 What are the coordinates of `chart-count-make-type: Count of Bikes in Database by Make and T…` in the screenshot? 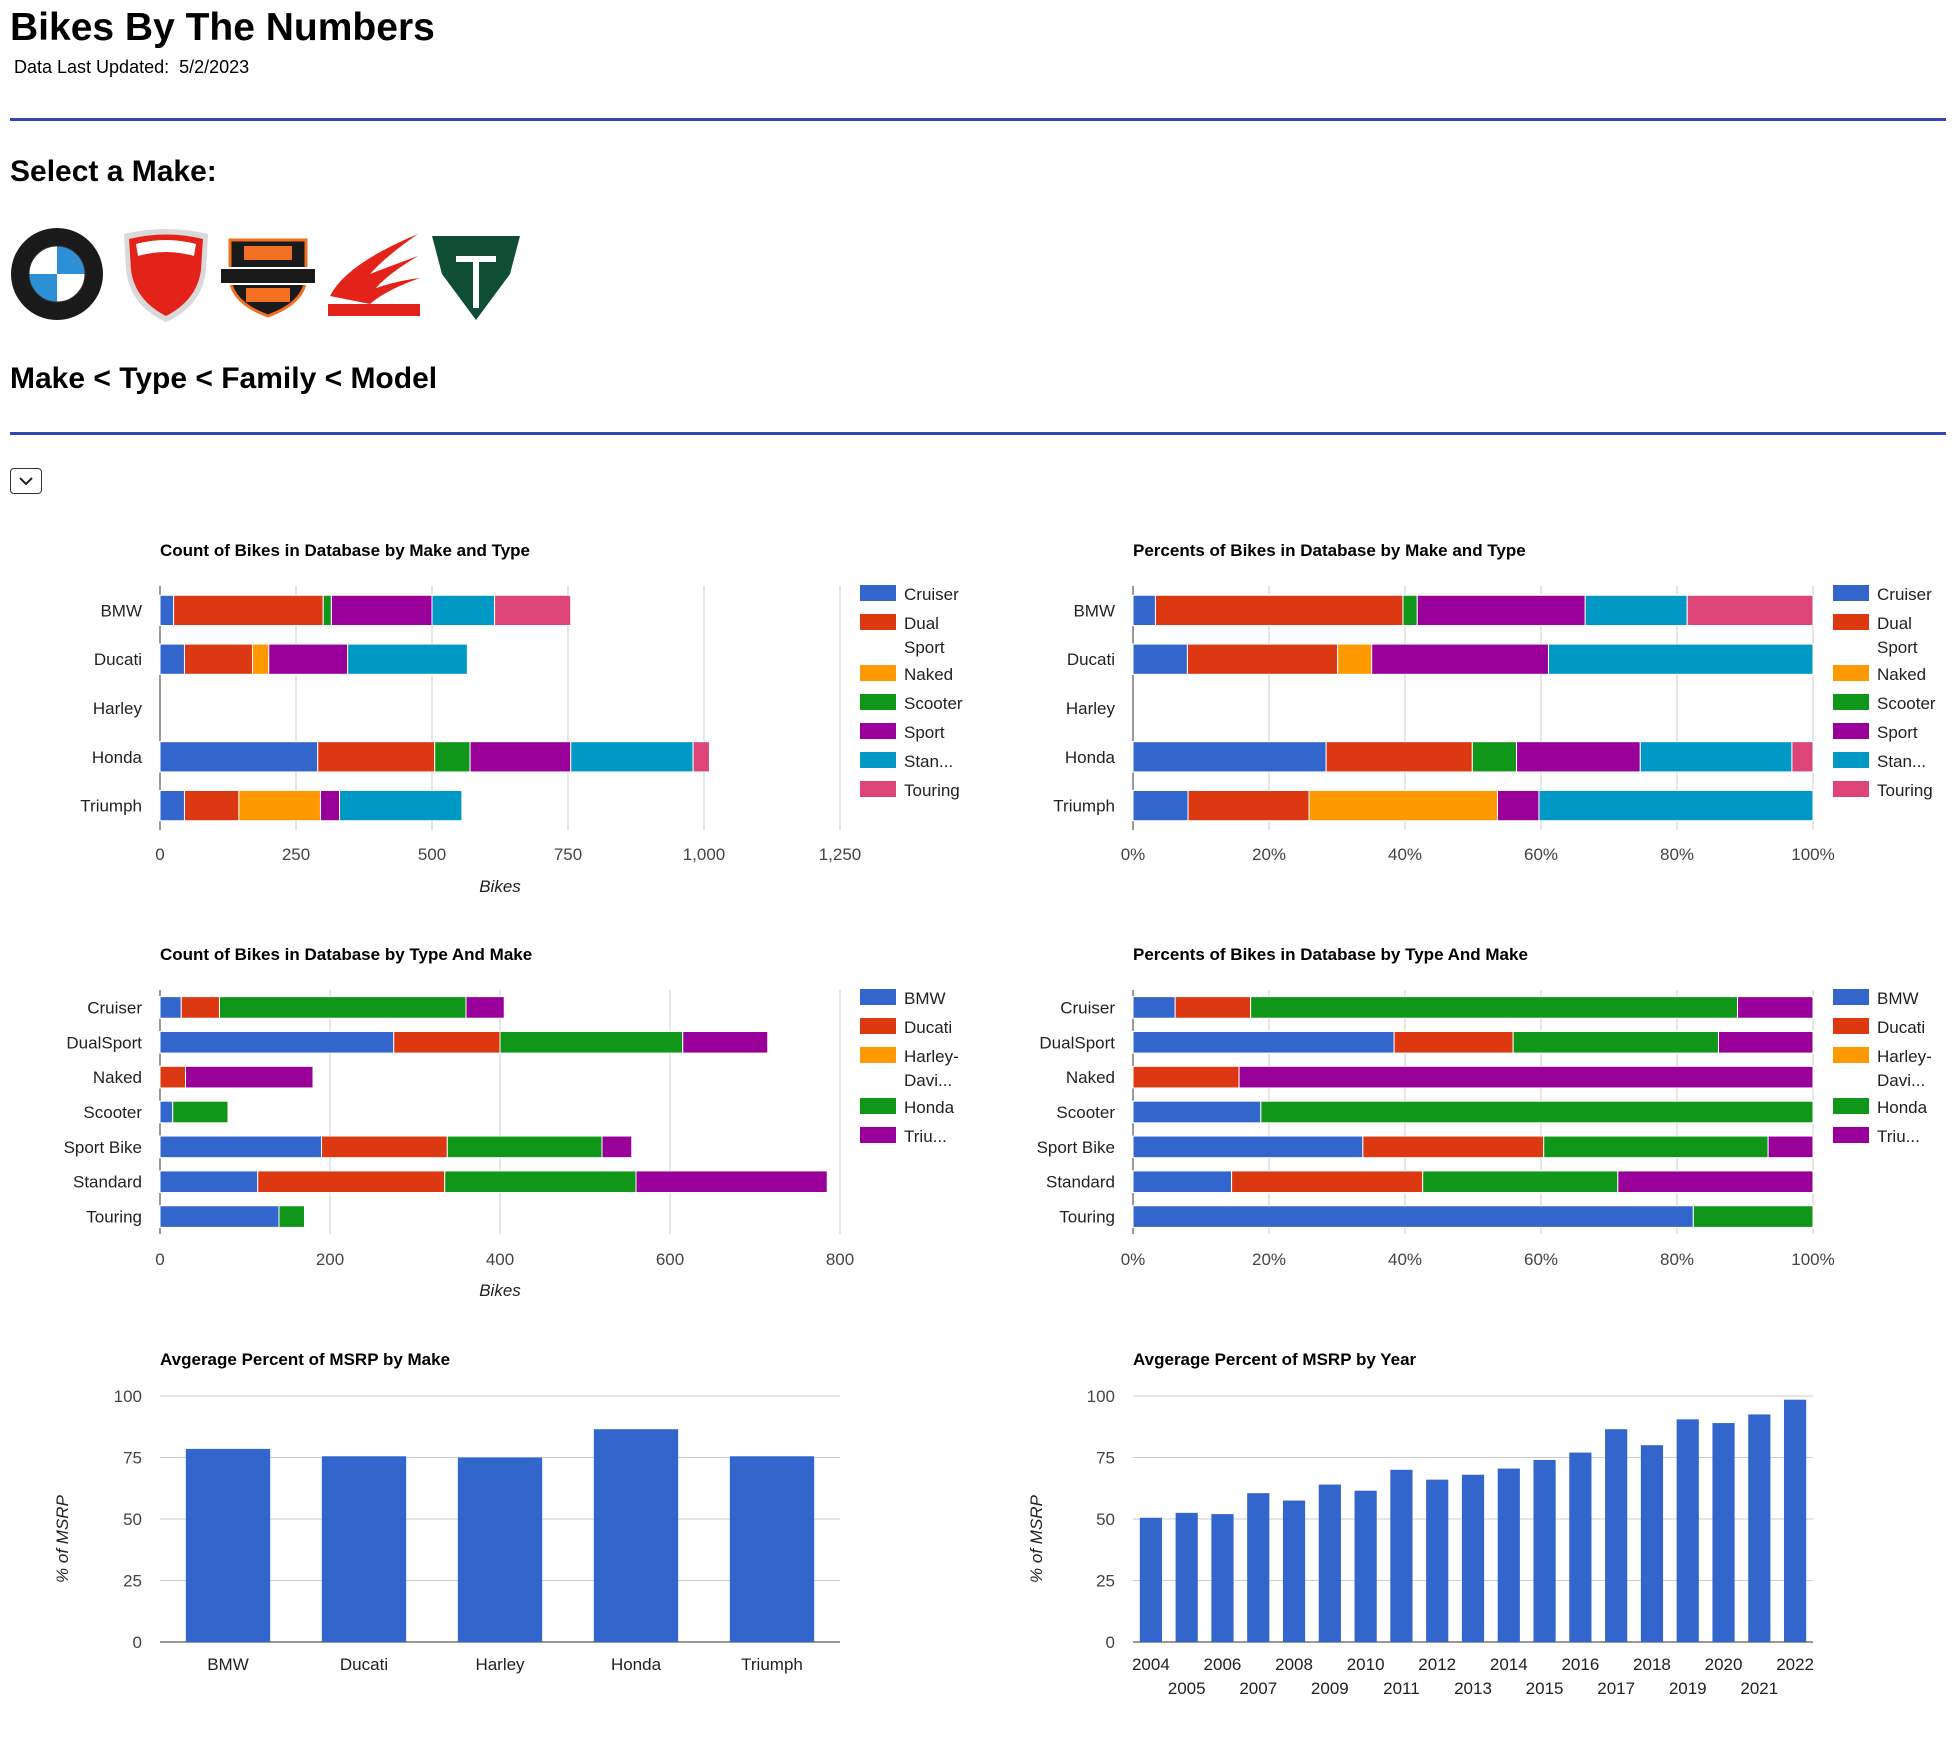 It's located at (521, 718).